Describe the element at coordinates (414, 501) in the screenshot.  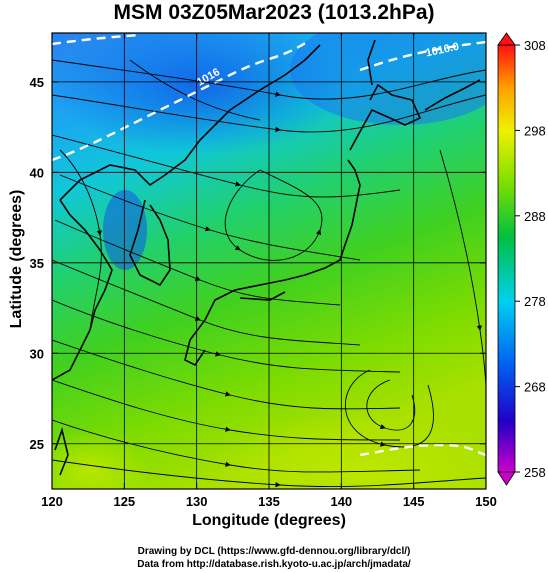
I see `x-tick-label: 145` at that location.